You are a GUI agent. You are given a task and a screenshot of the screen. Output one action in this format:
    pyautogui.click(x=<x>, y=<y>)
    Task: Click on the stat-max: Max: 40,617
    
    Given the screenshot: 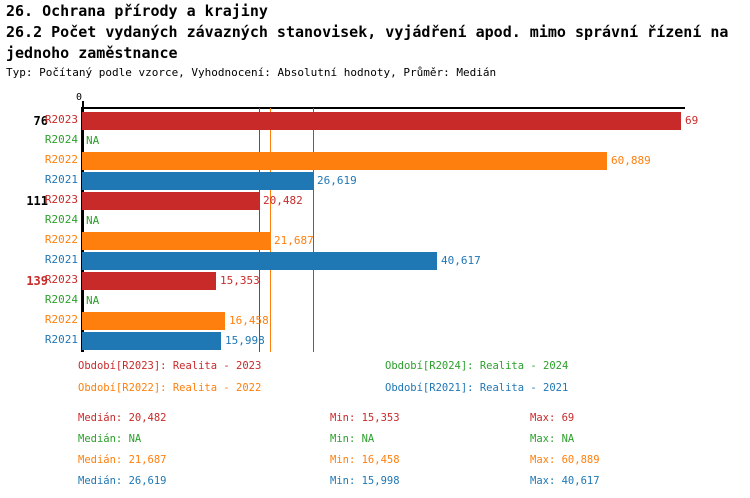 What is the action you would take?
    pyautogui.click(x=565, y=481)
    